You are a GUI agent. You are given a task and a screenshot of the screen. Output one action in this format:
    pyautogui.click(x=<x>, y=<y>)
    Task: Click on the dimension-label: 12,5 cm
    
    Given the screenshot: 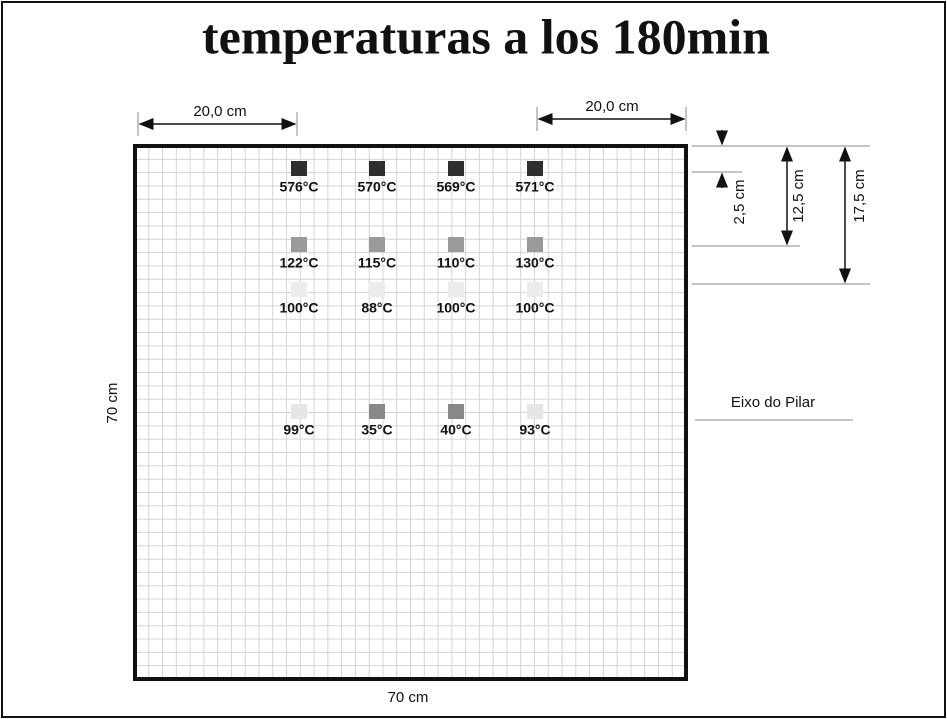 What is the action you would take?
    pyautogui.click(x=798, y=195)
    